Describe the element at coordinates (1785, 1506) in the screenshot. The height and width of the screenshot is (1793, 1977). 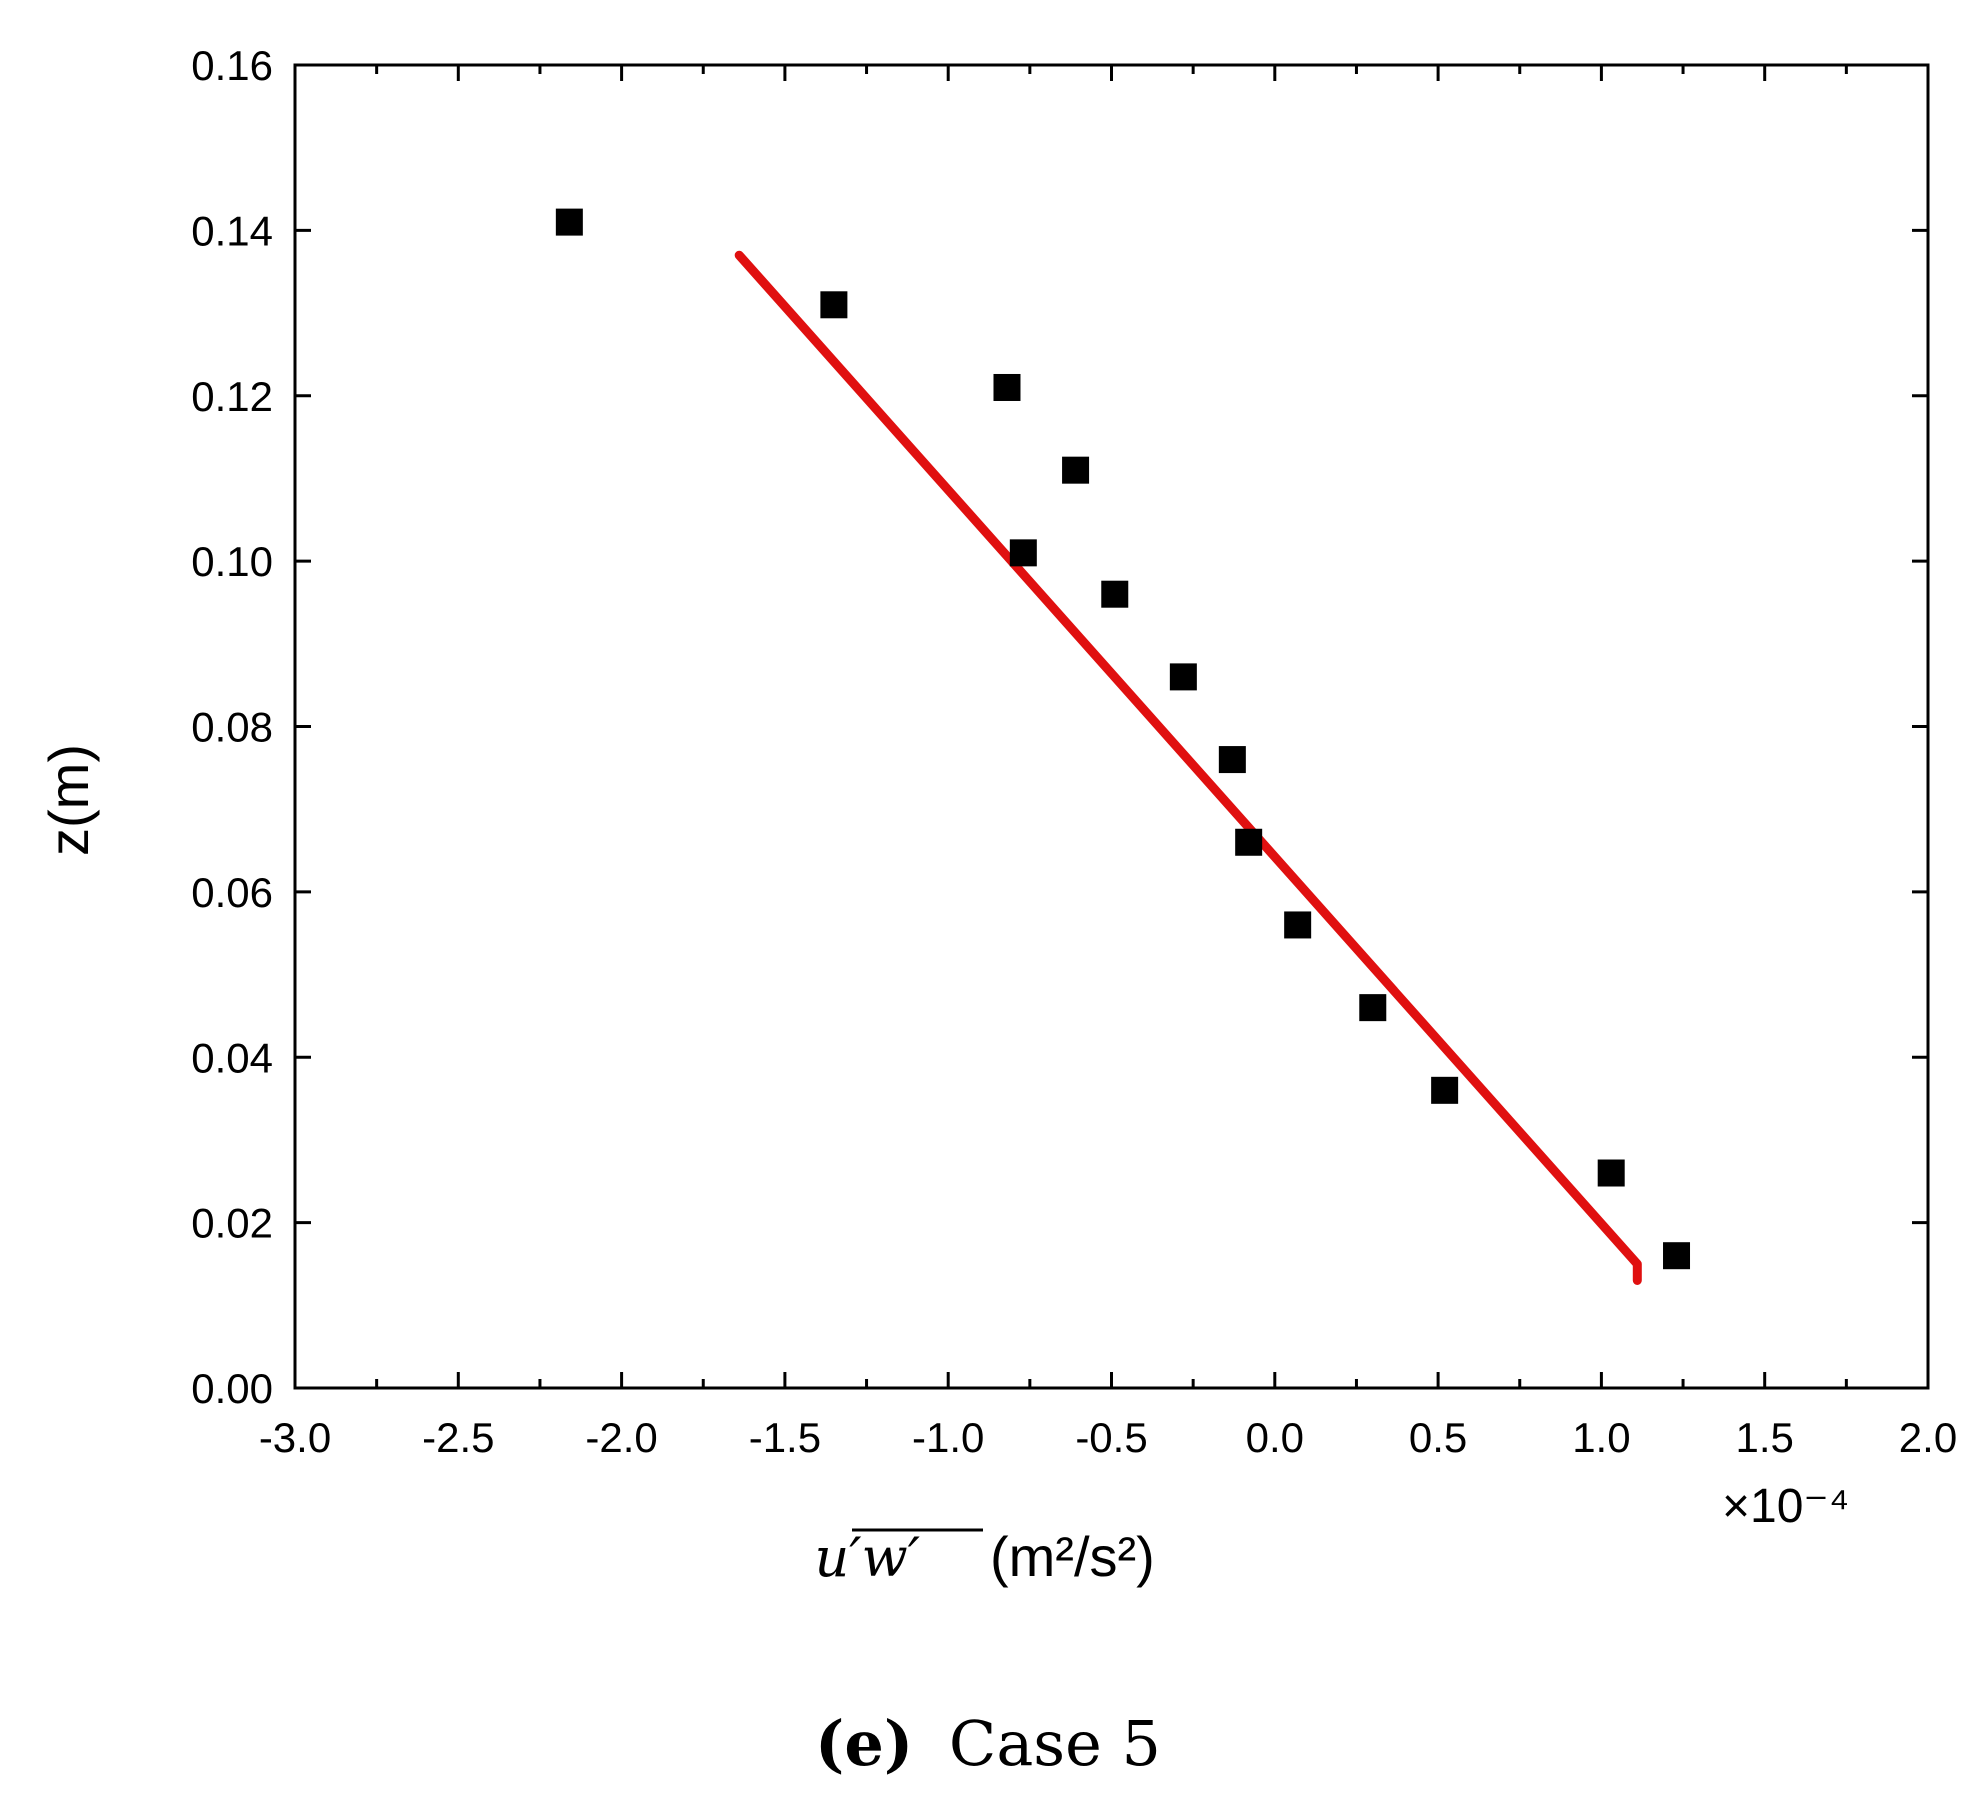
I see `x-axis-multiplier: ×10⁻⁴` at that location.